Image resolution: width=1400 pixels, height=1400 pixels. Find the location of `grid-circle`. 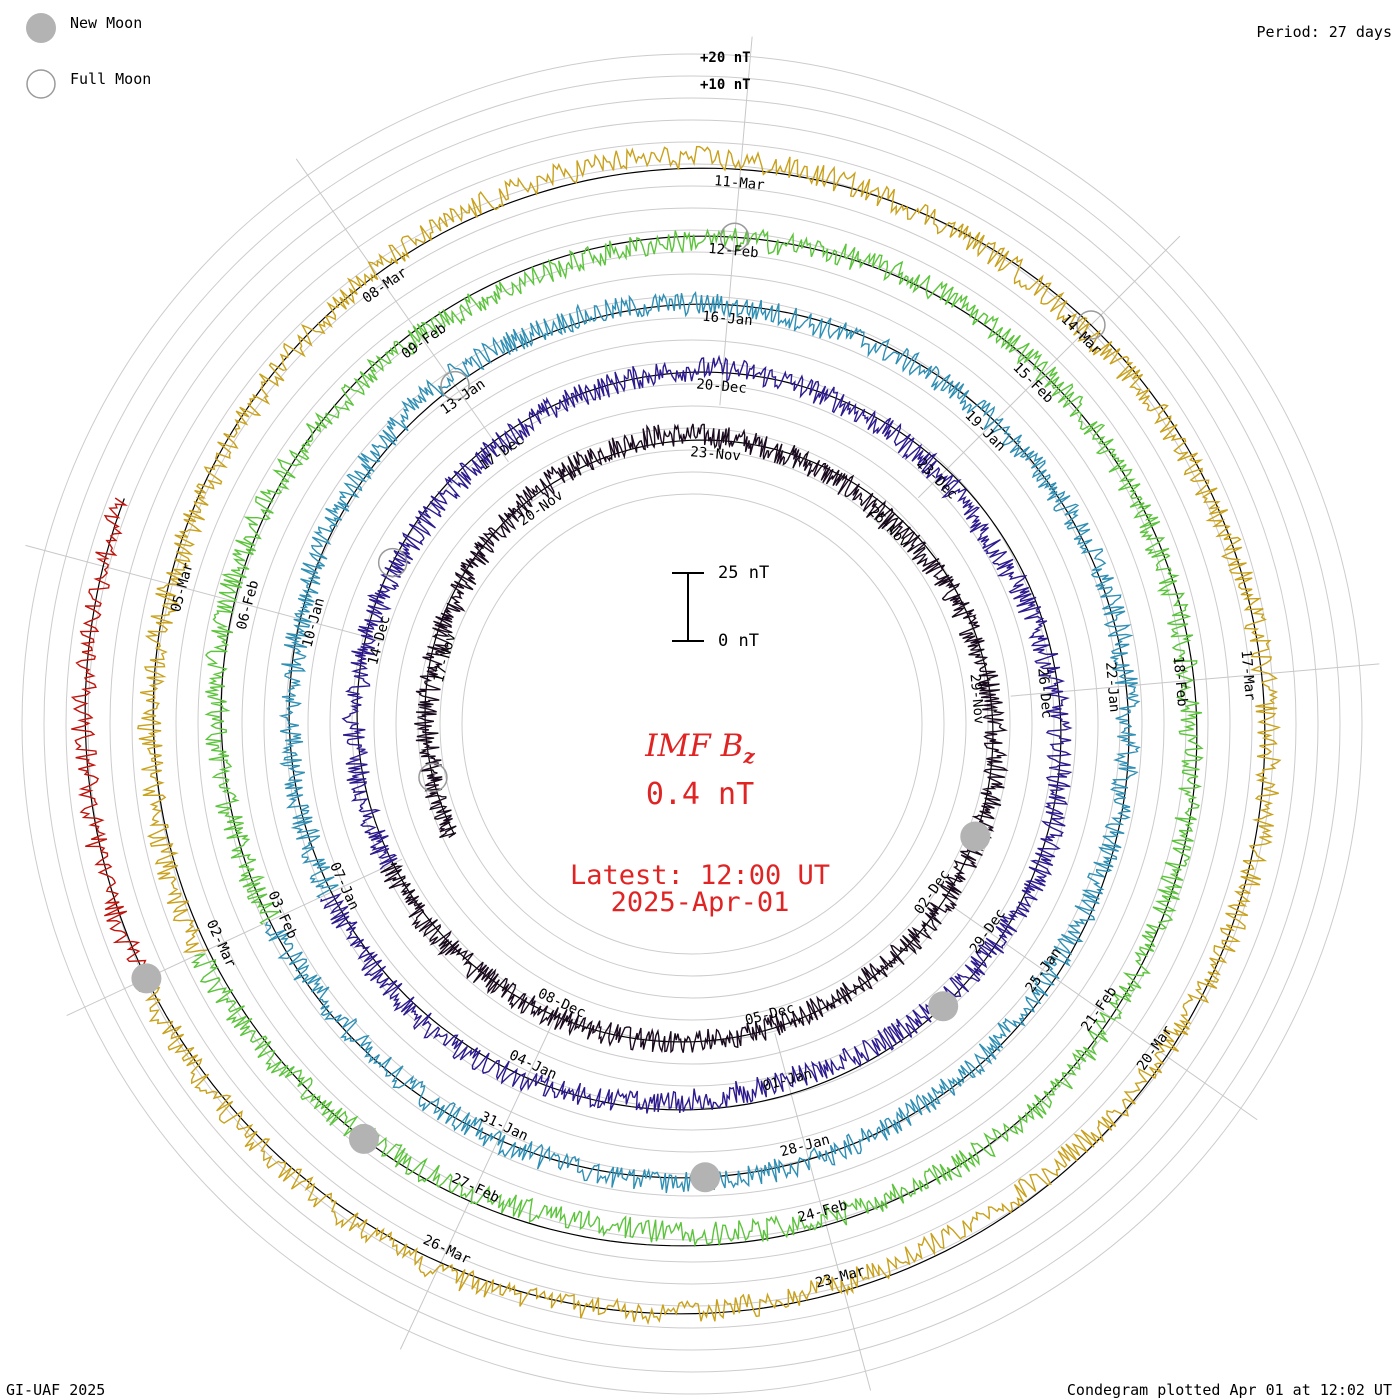

grid-circle is located at coordinates (692, 724).